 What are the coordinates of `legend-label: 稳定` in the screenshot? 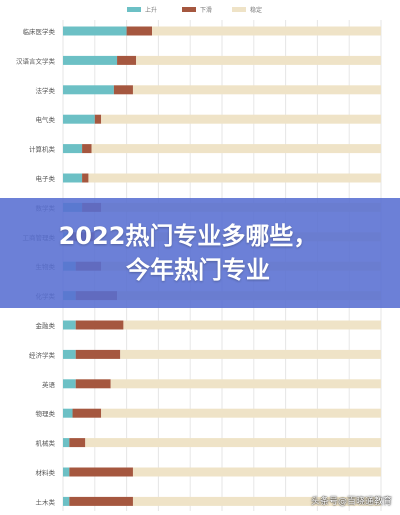 It's located at (256, 10).